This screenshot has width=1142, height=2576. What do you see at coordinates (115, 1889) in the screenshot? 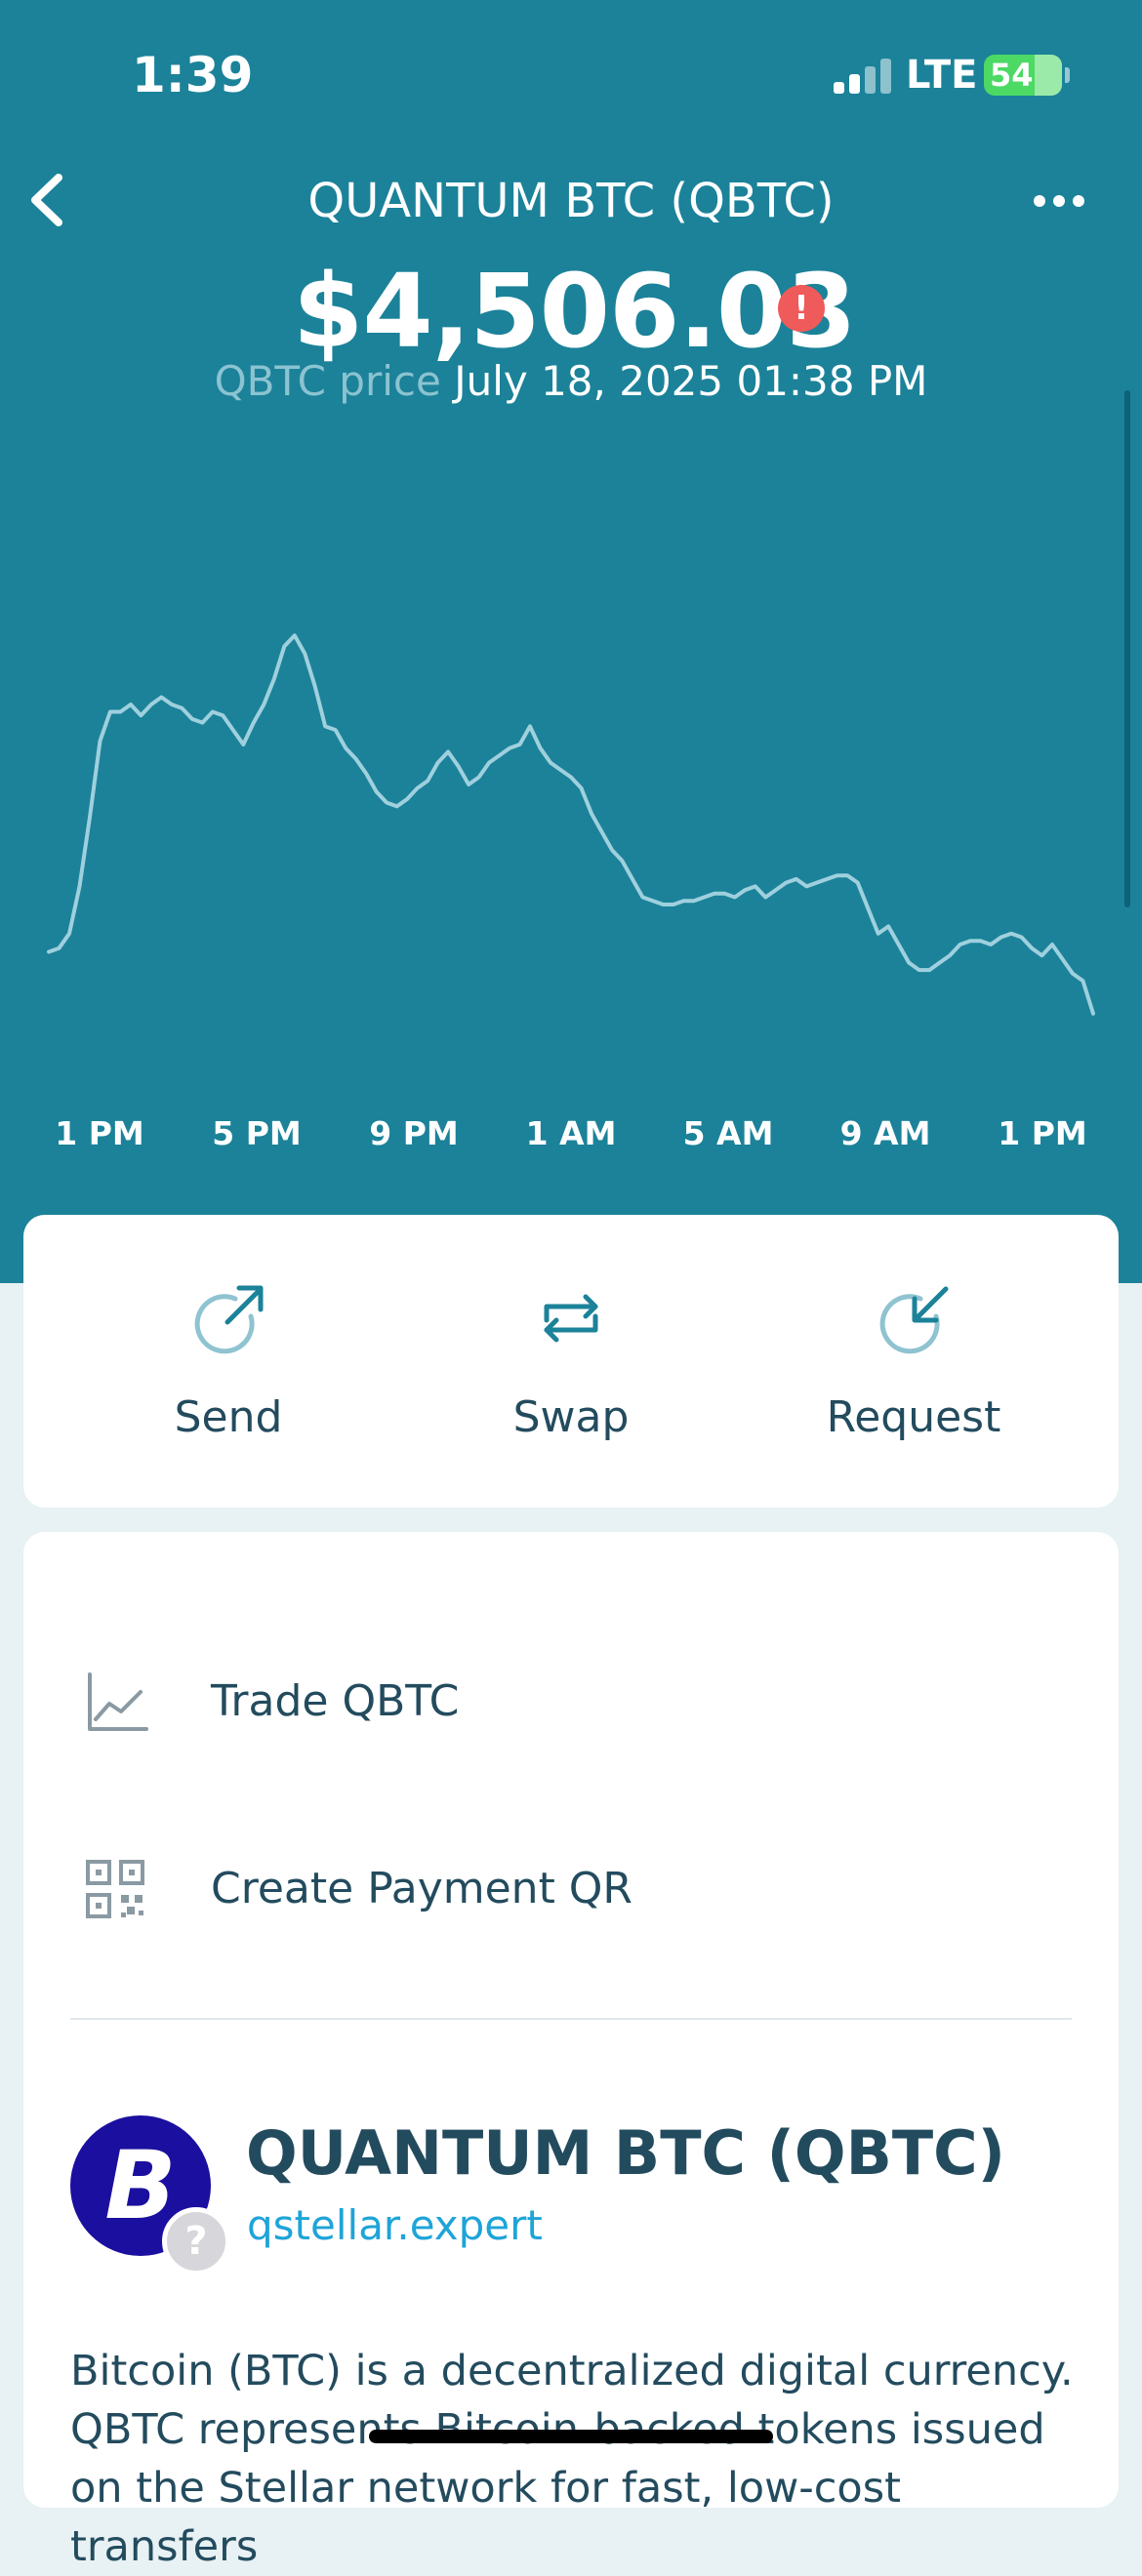
I see `qr-code-icon` at bounding box center [115, 1889].